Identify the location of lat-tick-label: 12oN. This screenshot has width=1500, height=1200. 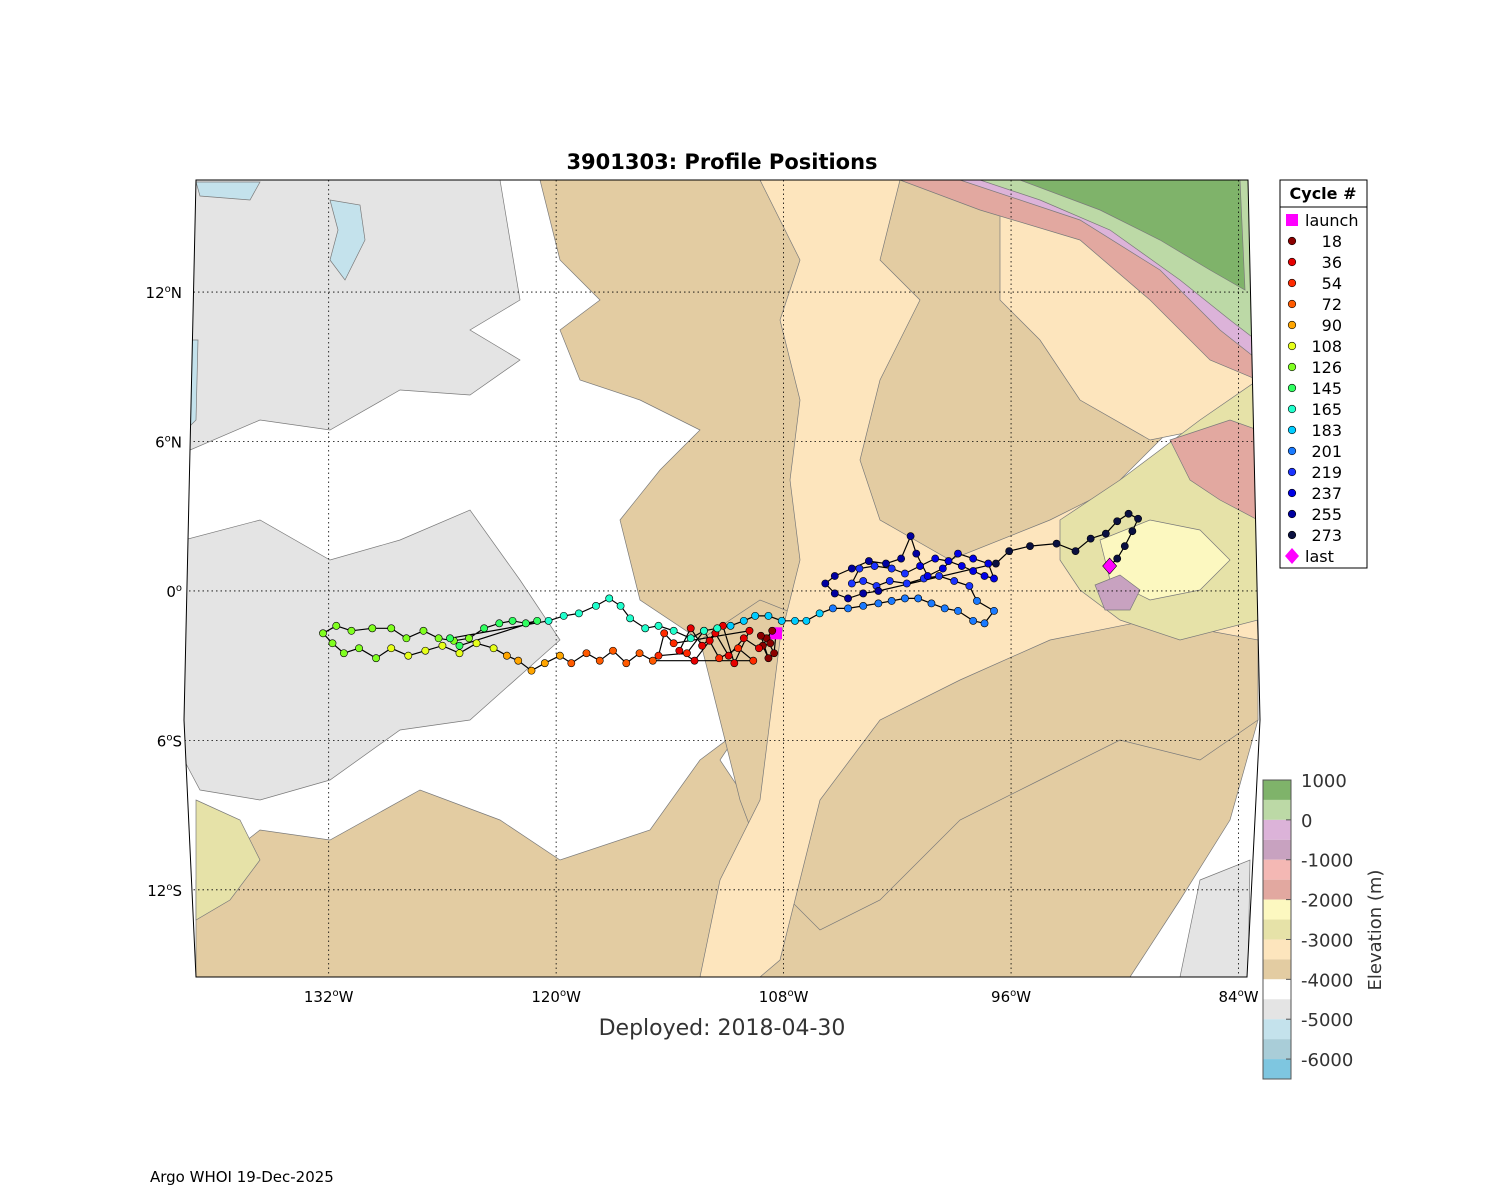
(164, 293).